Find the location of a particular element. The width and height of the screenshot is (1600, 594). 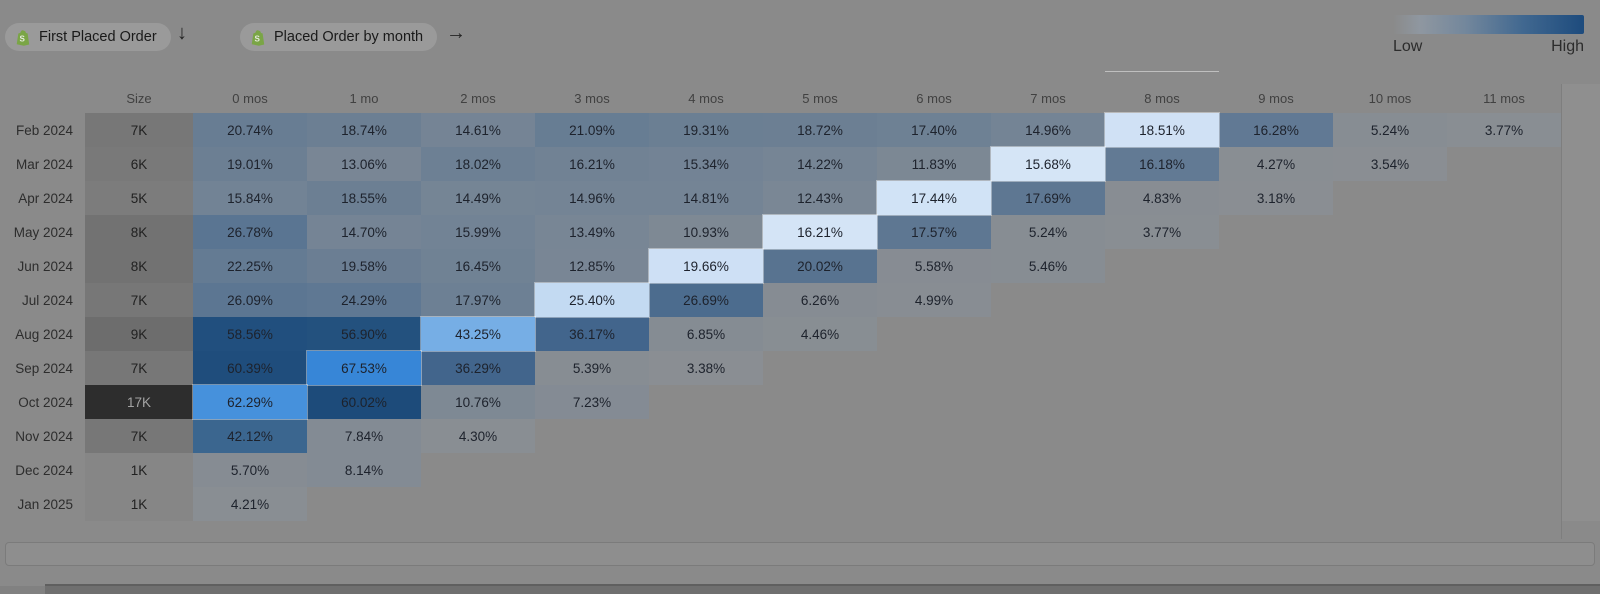

heatmap-cell: 5.39% is located at coordinates (592, 368).